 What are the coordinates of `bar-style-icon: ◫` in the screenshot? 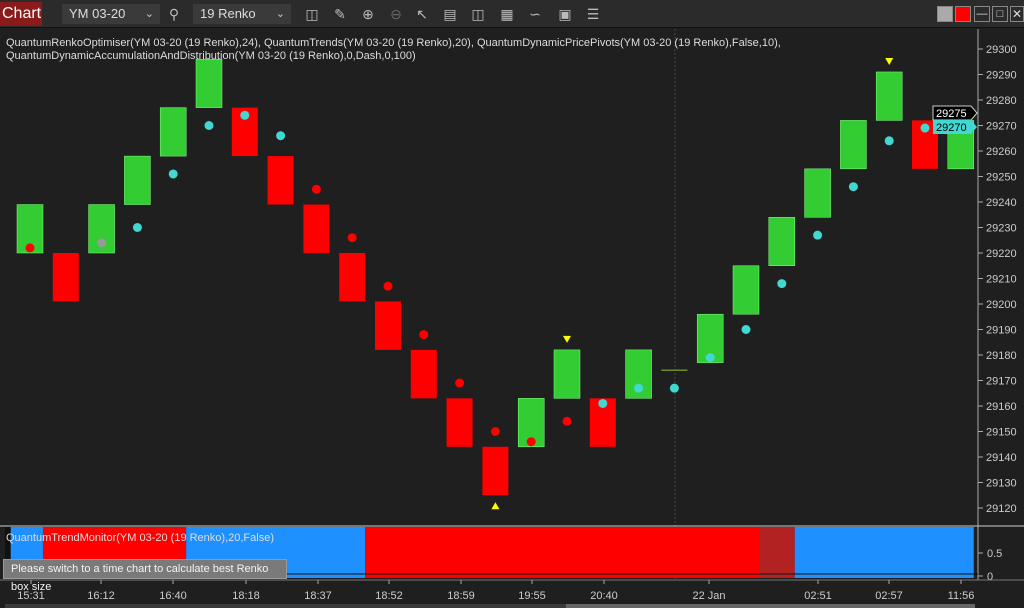 It's located at (312, 14).